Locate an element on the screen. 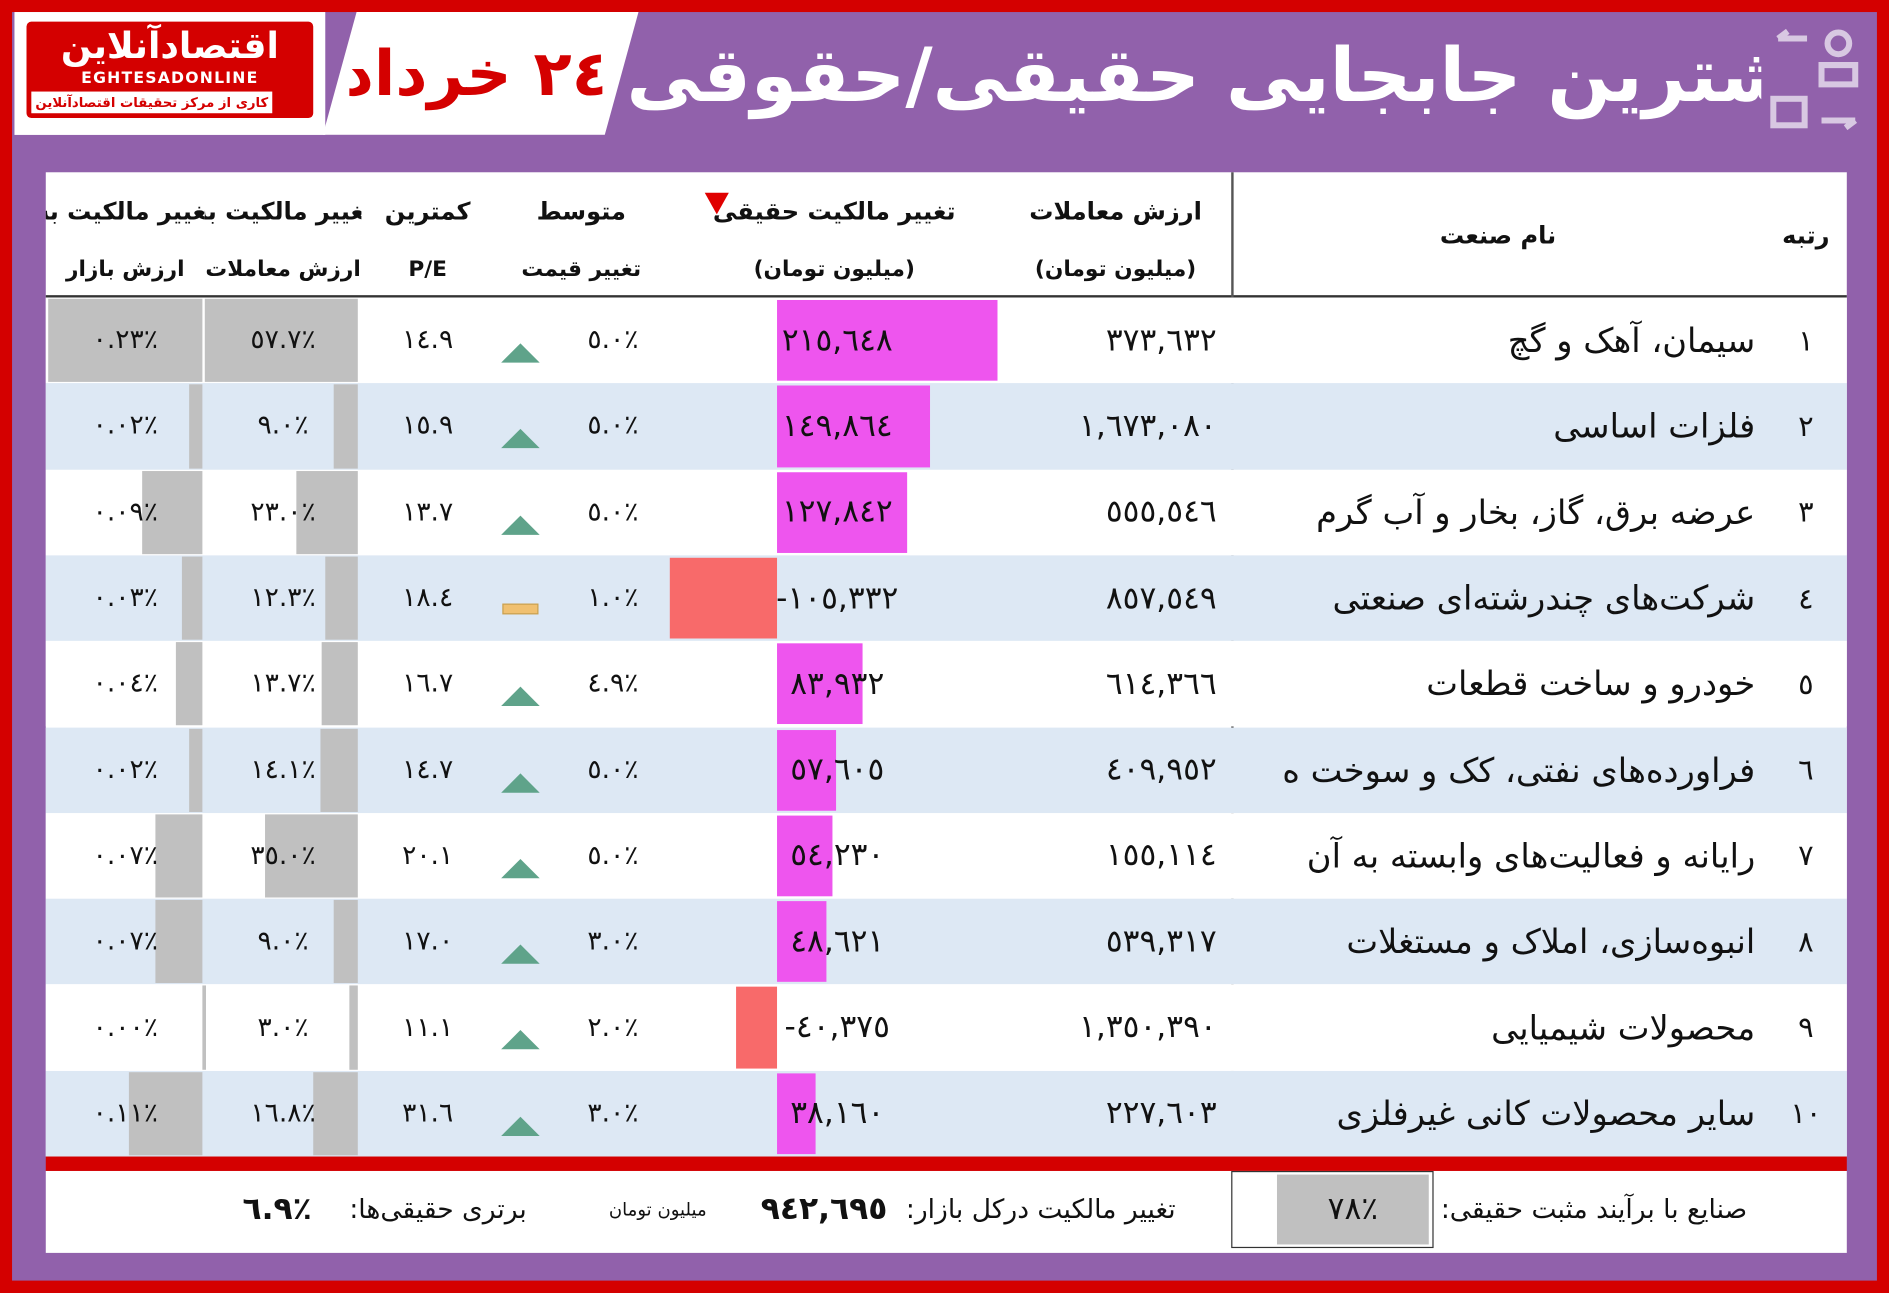 The height and width of the screenshot is (1293, 1889). cell-trade-value: ٢٢٧,٦٠٣ is located at coordinates (1161, 1113).